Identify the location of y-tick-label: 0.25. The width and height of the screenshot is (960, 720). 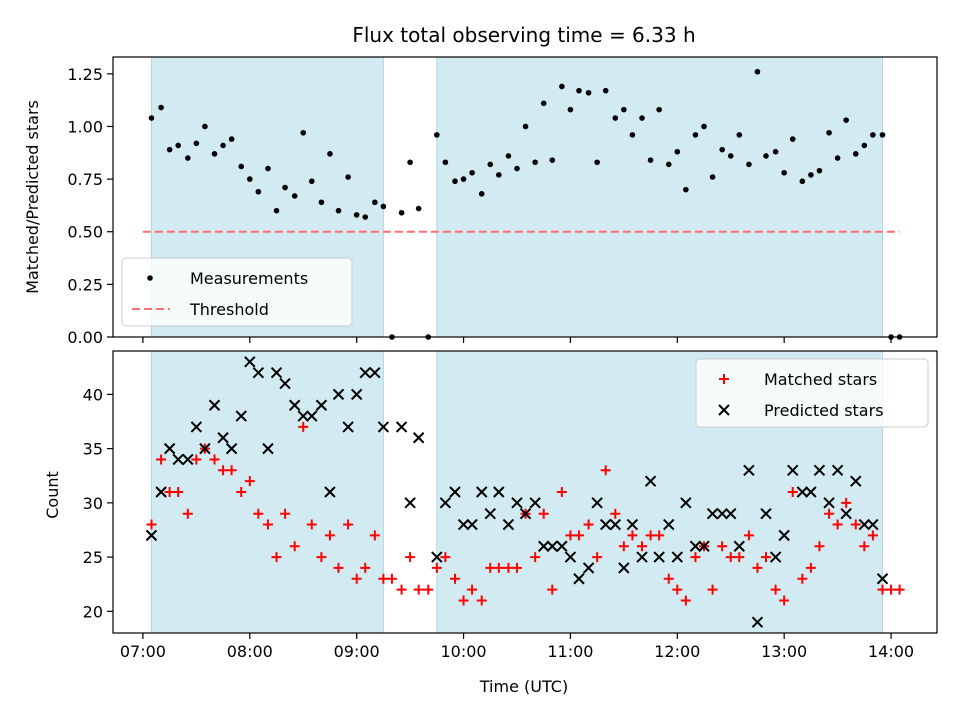
(85, 284).